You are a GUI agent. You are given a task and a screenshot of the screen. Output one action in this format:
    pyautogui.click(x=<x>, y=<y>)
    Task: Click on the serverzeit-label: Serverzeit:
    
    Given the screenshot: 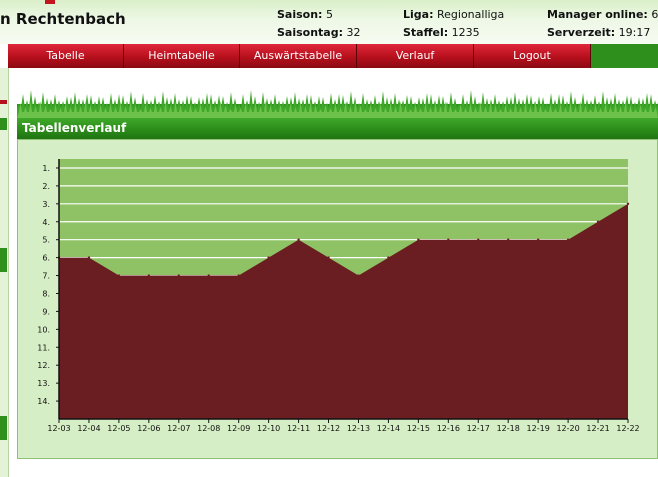 What is the action you would take?
    pyautogui.click(x=581, y=32)
    